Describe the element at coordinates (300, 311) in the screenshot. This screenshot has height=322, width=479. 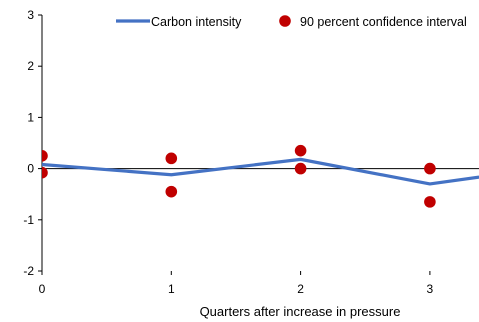
I see `x-axis-title: Quarters after increase in pressure` at that location.